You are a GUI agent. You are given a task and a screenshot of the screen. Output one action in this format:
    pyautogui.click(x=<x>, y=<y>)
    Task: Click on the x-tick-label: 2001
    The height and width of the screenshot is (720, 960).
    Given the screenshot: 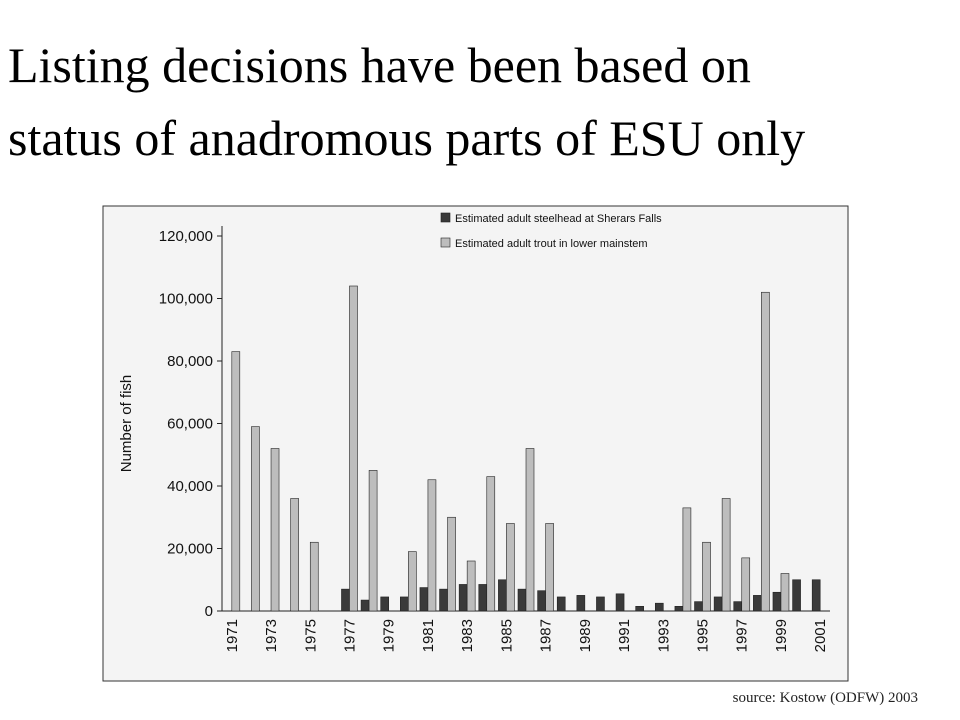 What is the action you would take?
    pyautogui.click(x=820, y=635)
    